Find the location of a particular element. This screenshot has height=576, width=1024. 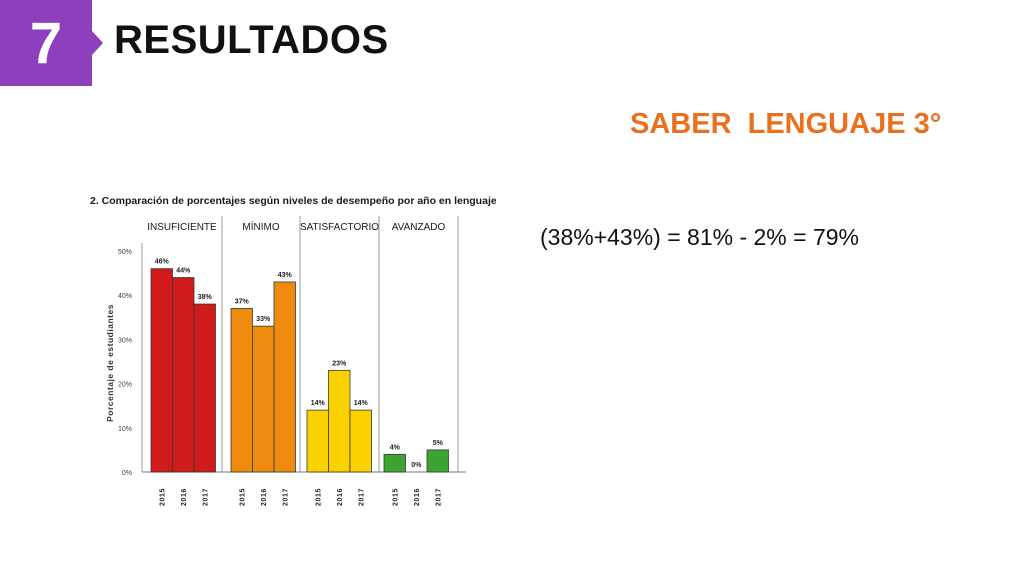

group-label-satisfactorio: SATISFACTORIO is located at coordinates (339, 227).